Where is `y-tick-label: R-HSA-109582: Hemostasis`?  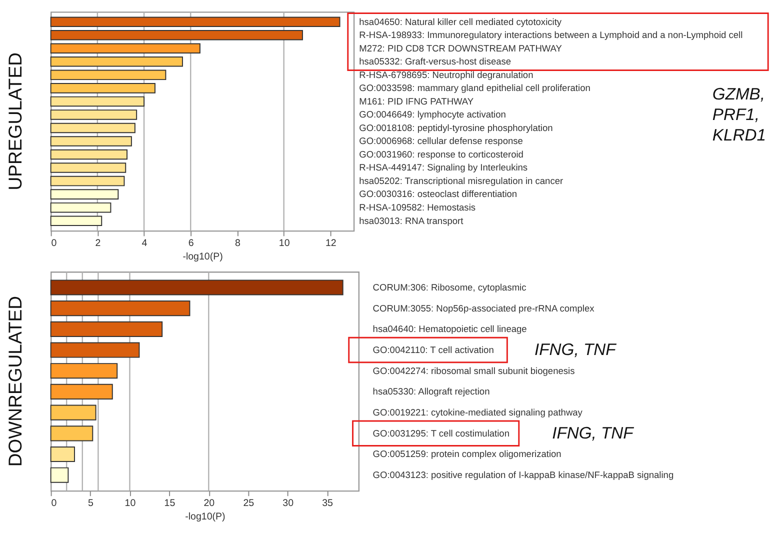 y-tick-label: R-HSA-109582: Hemostasis is located at coordinates (417, 207).